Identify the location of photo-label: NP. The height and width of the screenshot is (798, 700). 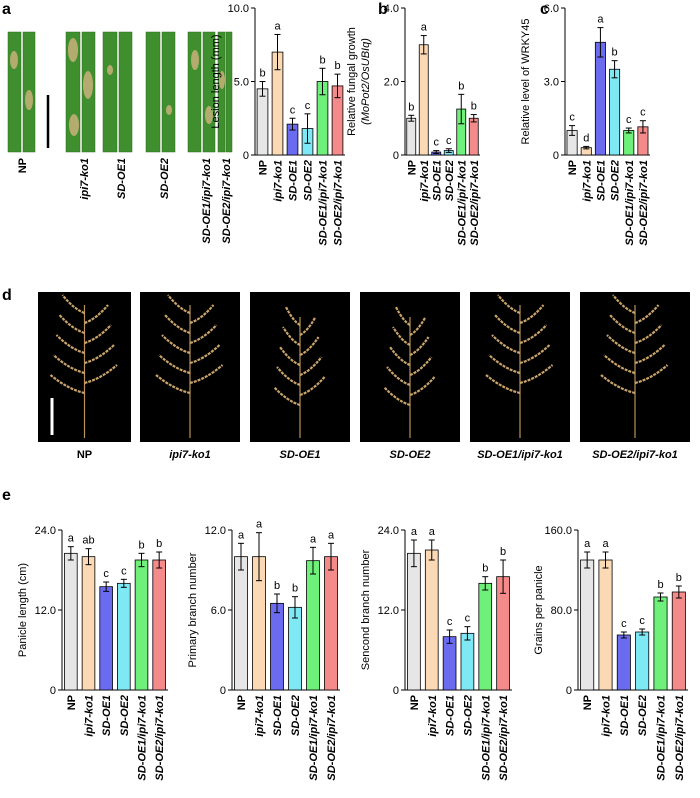
(23, 165).